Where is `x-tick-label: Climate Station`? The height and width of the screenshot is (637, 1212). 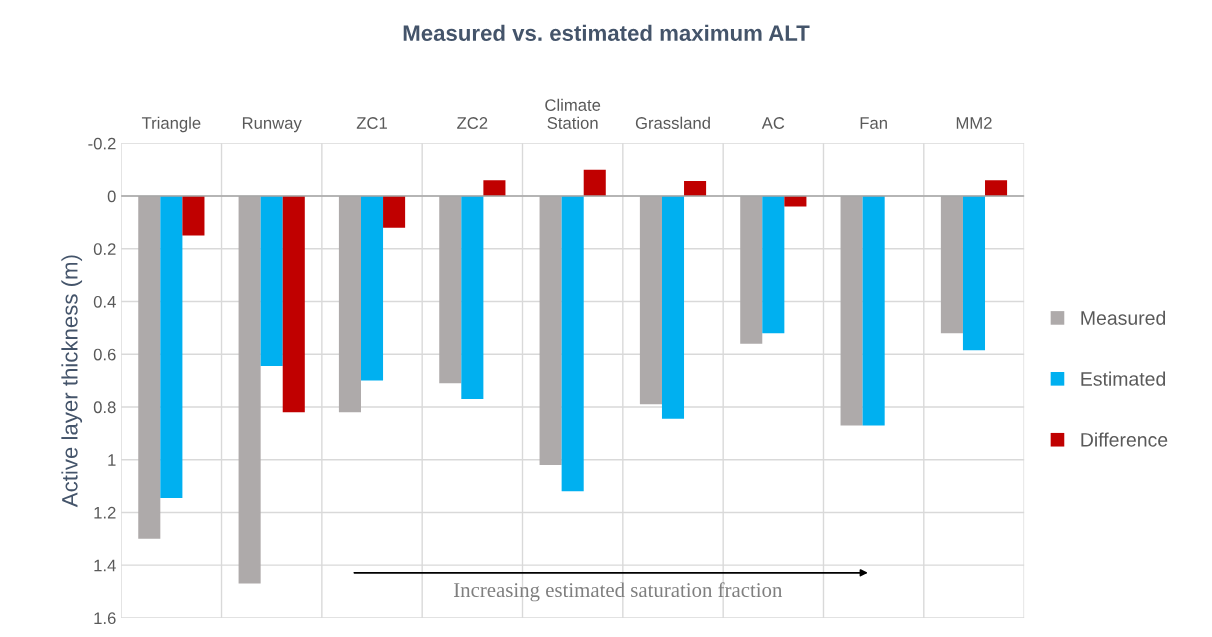
x-tick-label: Climate Station is located at coordinates (573, 113).